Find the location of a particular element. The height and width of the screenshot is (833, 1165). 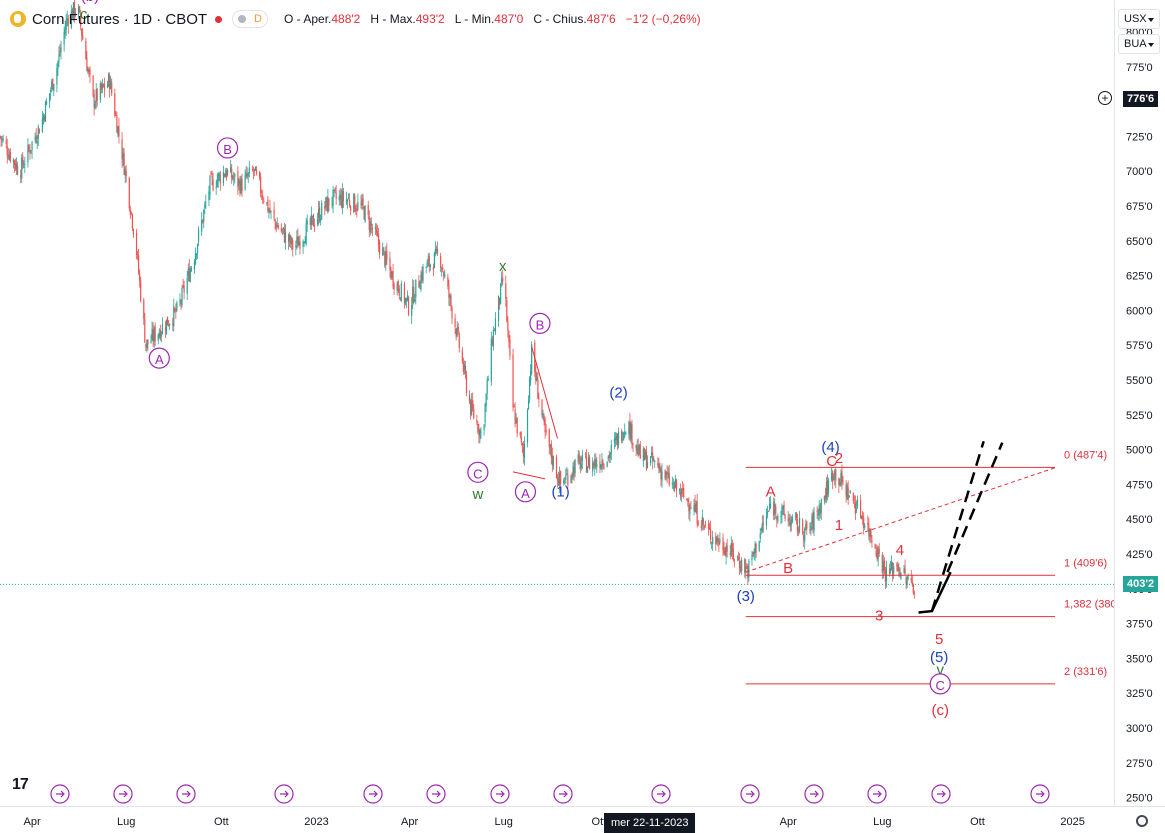

wave-label: B is located at coordinates (788, 568).